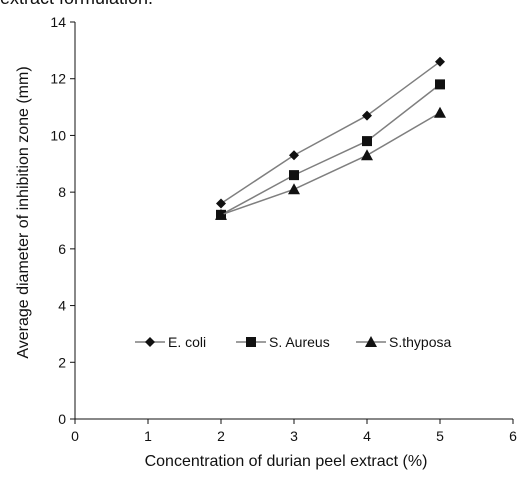 This screenshot has width=517, height=477. I want to click on x-tick-label: 1, so click(148, 436).